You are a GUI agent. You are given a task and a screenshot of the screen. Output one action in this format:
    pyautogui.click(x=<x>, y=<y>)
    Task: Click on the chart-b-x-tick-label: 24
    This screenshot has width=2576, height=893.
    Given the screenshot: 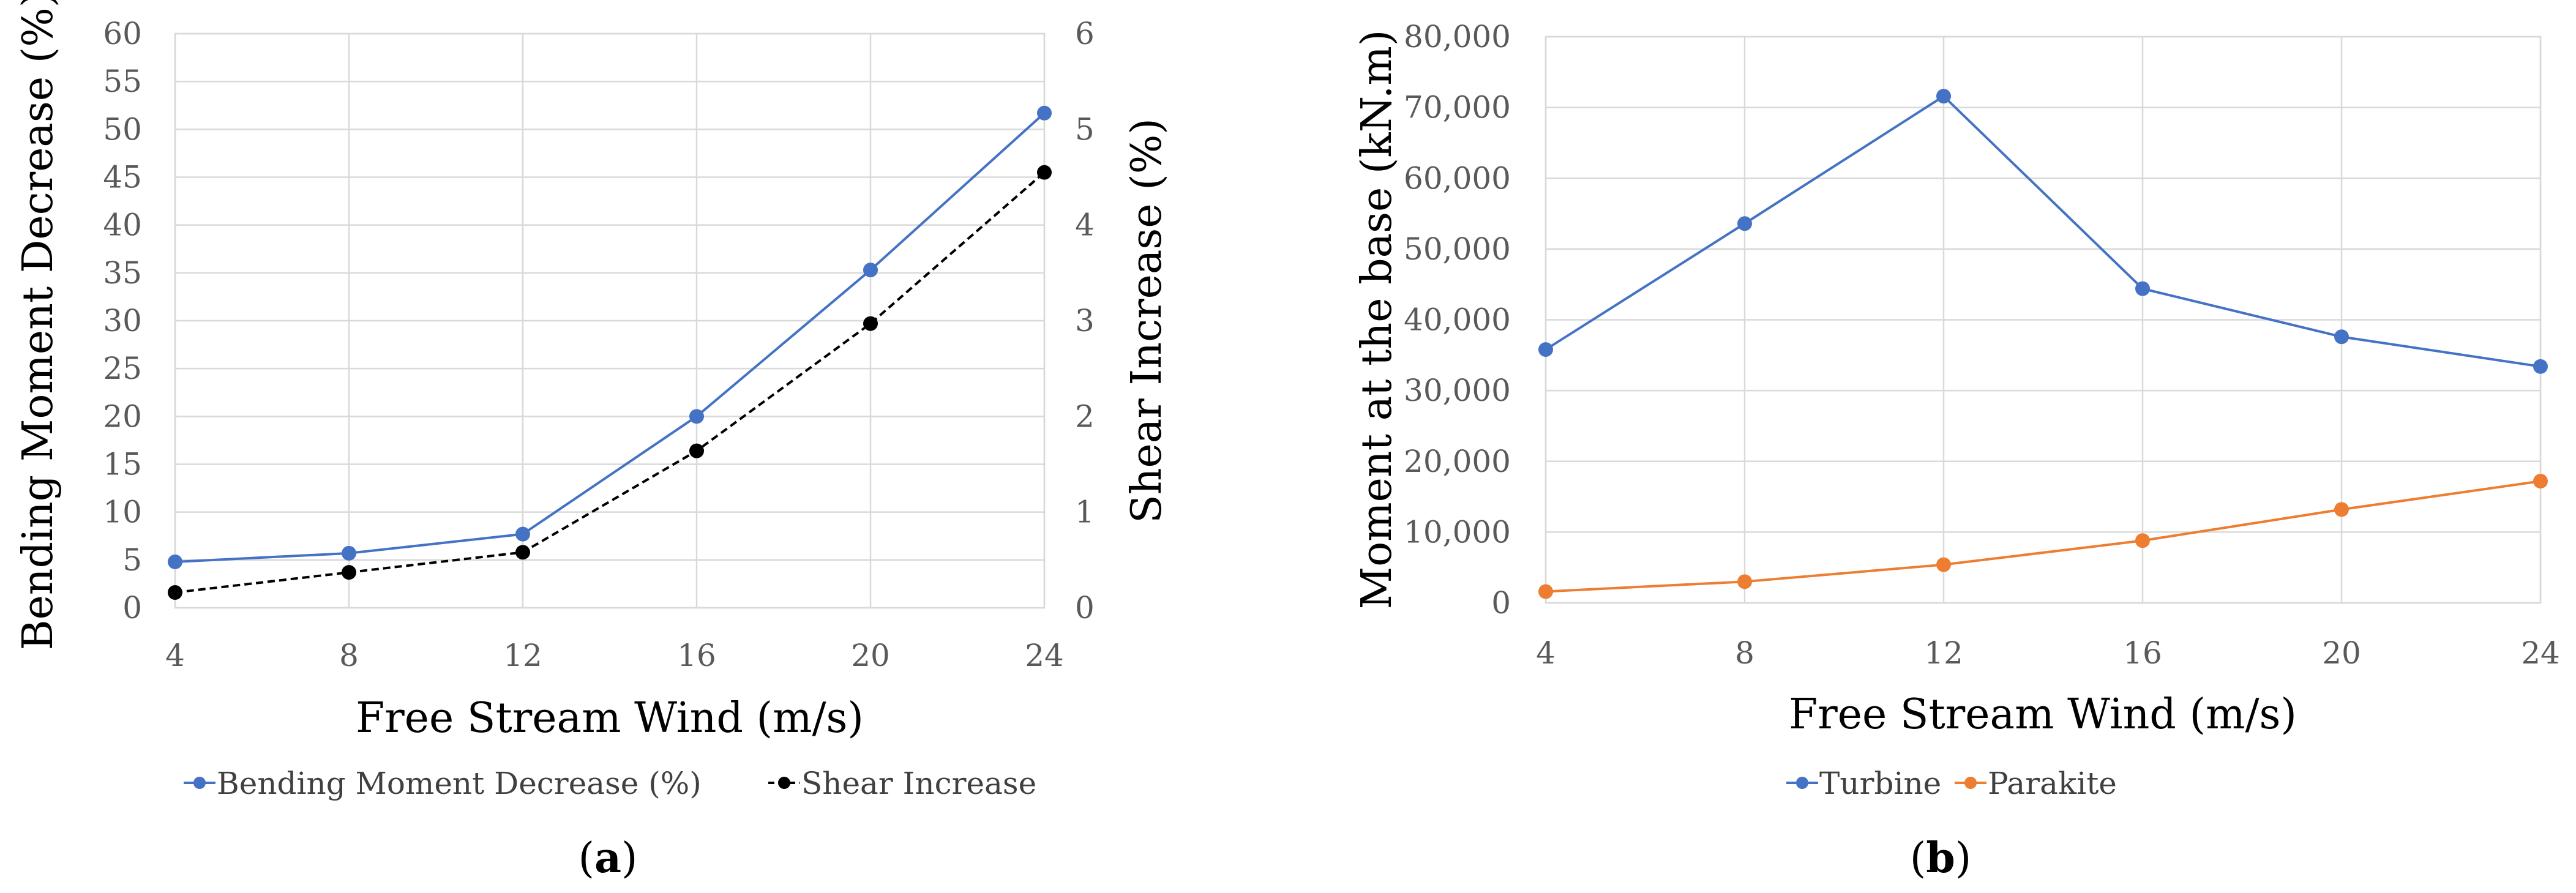 What is the action you would take?
    pyautogui.click(x=2540, y=653)
    